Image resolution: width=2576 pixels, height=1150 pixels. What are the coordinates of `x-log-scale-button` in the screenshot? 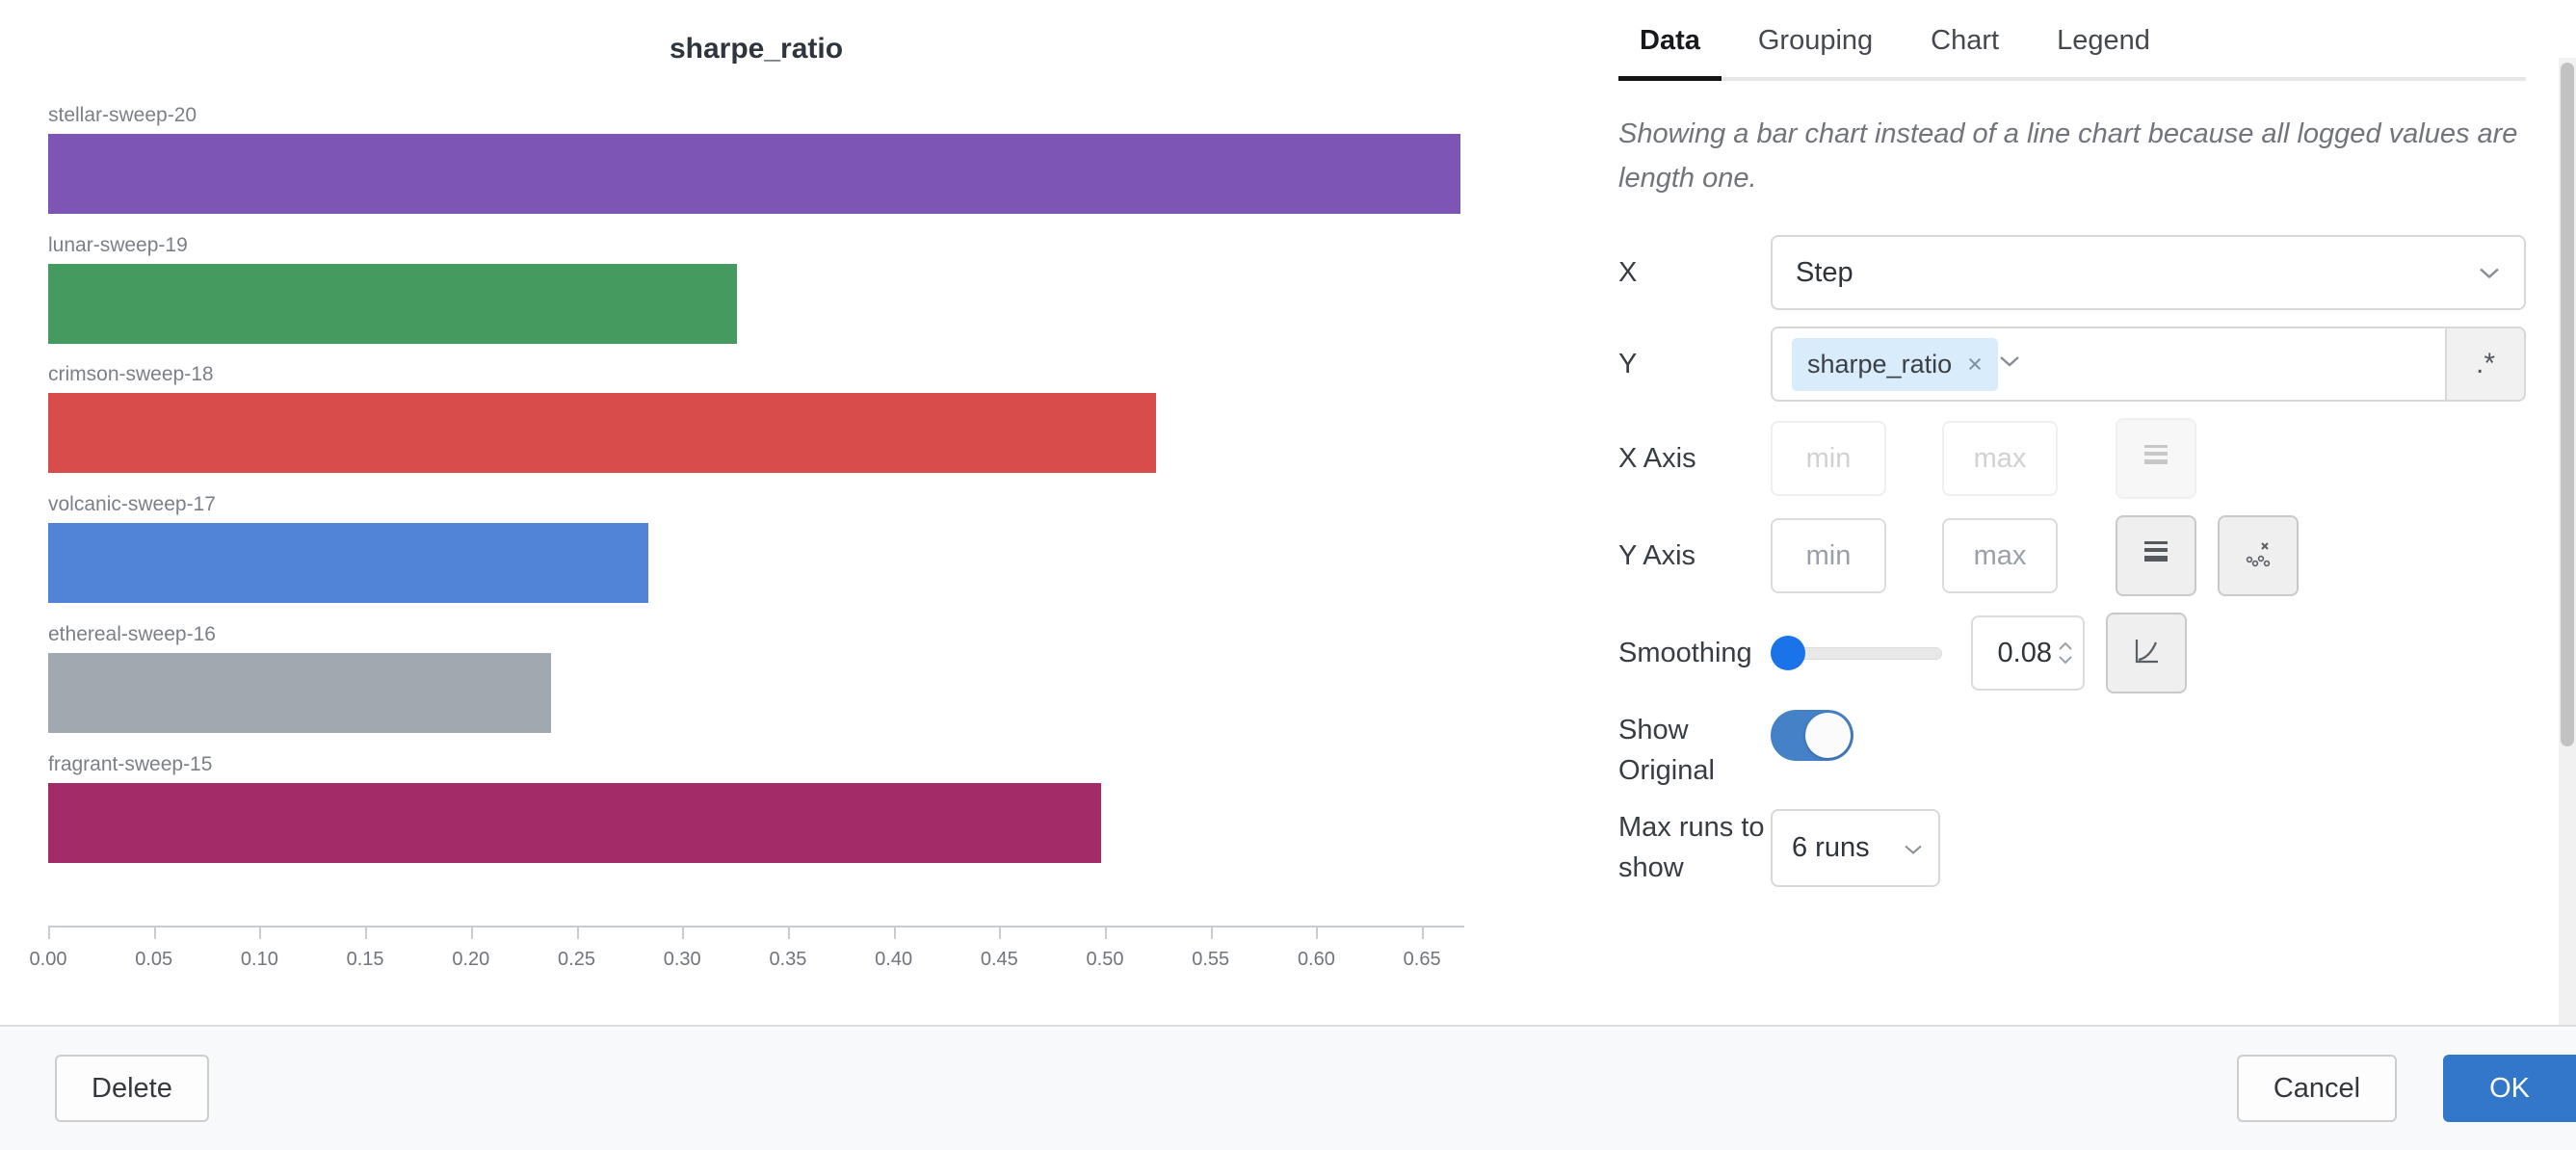 It's located at (2156, 458).